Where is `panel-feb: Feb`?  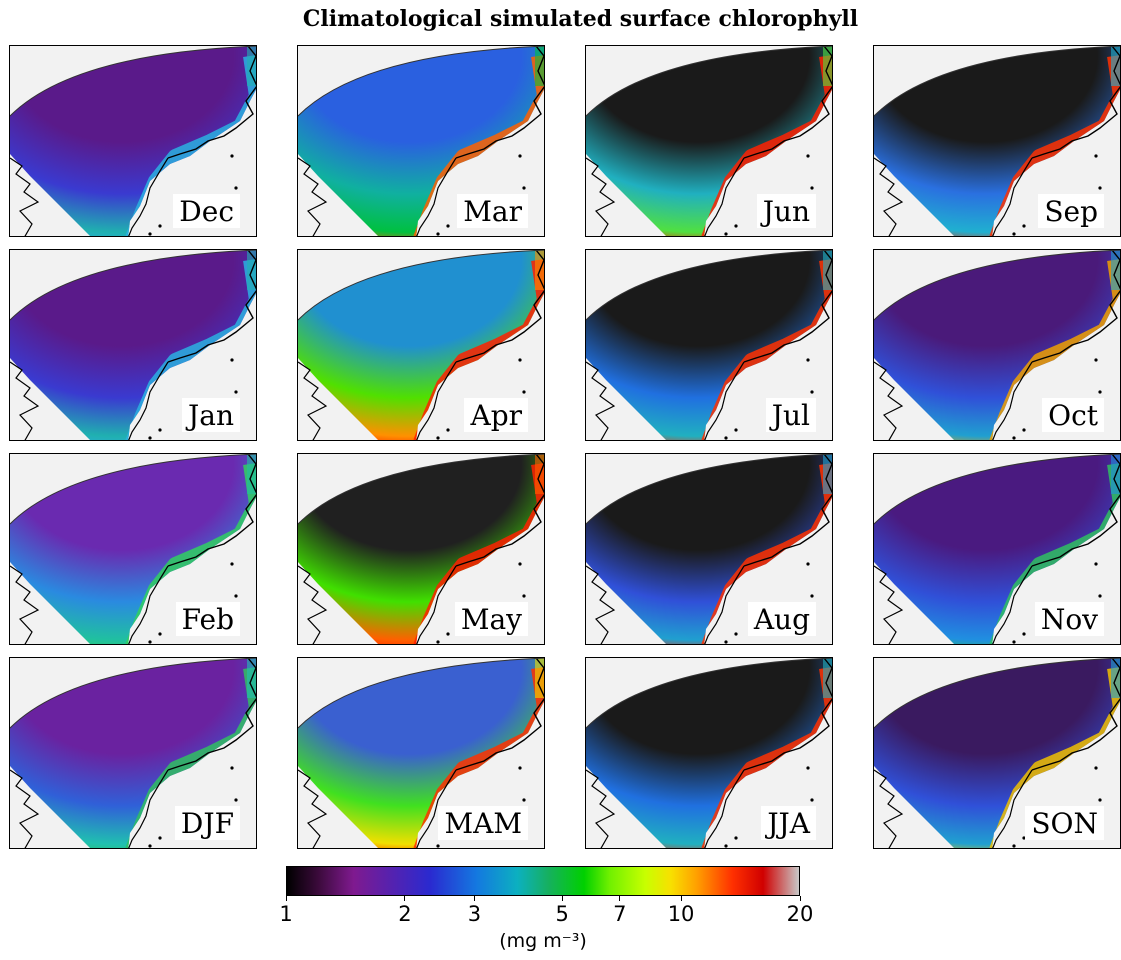 panel-feb: Feb is located at coordinates (133, 549).